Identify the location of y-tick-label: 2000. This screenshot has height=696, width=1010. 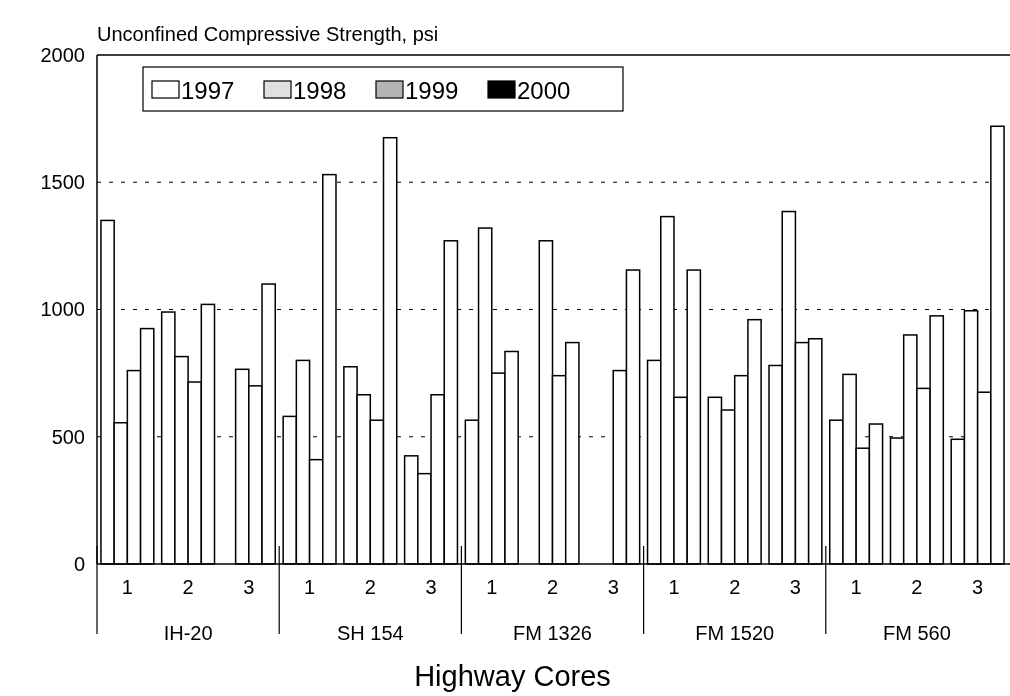
(62, 54).